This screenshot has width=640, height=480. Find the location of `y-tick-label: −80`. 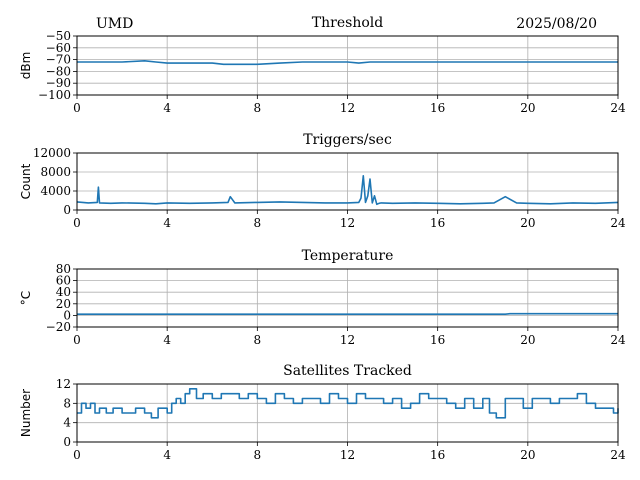

y-tick-label: −80 is located at coordinates (58, 71).